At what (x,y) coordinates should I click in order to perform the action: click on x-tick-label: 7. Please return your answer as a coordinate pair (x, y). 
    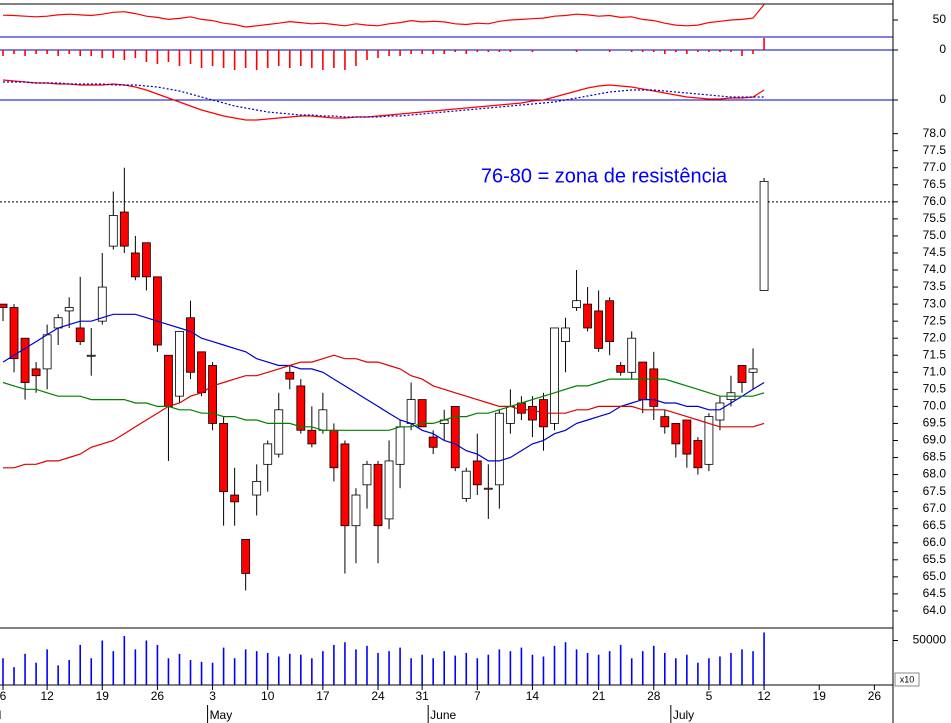
    Looking at the image, I should click on (477, 696).